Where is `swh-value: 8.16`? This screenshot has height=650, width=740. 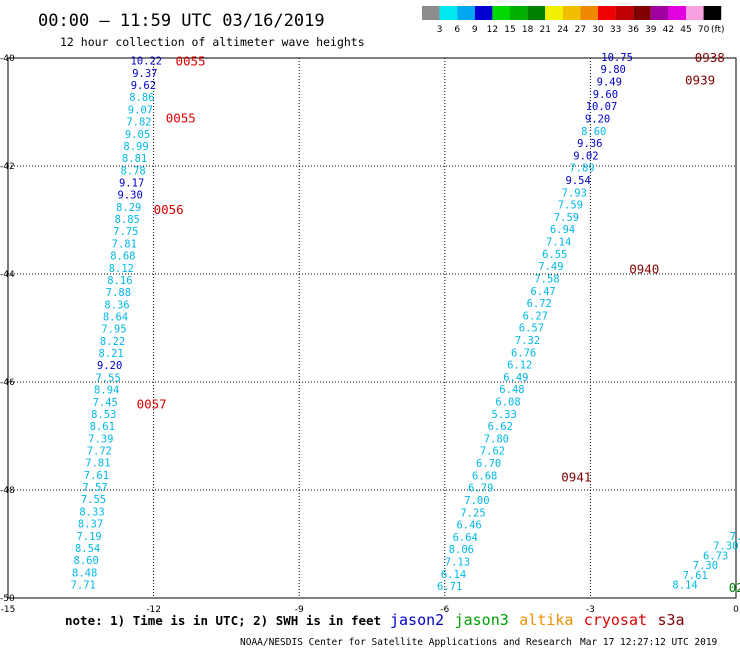 swh-value: 8.16 is located at coordinates (119, 281).